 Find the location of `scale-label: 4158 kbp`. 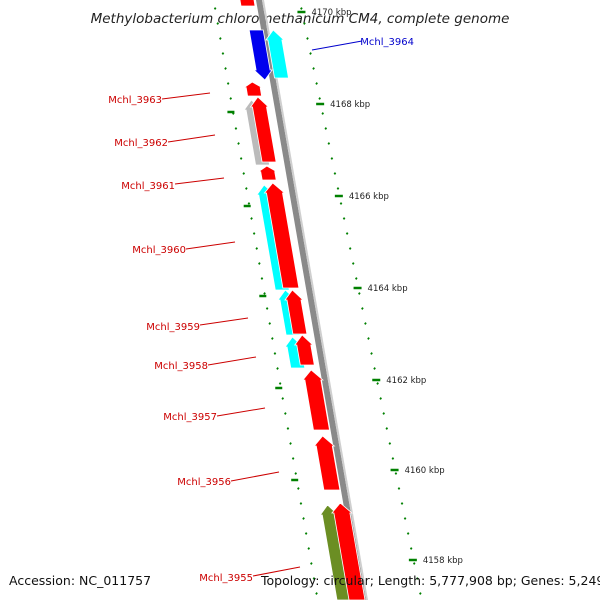

scale-label: 4158 kbp is located at coordinates (443, 561).